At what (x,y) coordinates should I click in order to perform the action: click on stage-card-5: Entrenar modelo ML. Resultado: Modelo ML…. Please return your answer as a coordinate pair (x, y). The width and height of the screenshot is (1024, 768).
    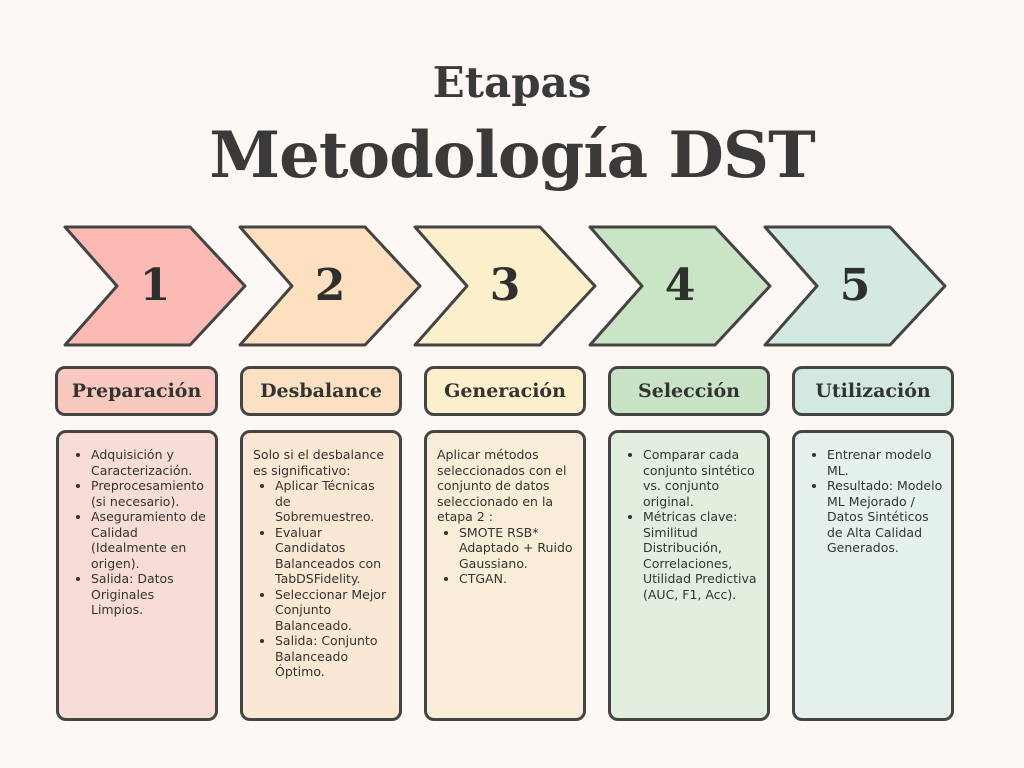
    Looking at the image, I should click on (873, 575).